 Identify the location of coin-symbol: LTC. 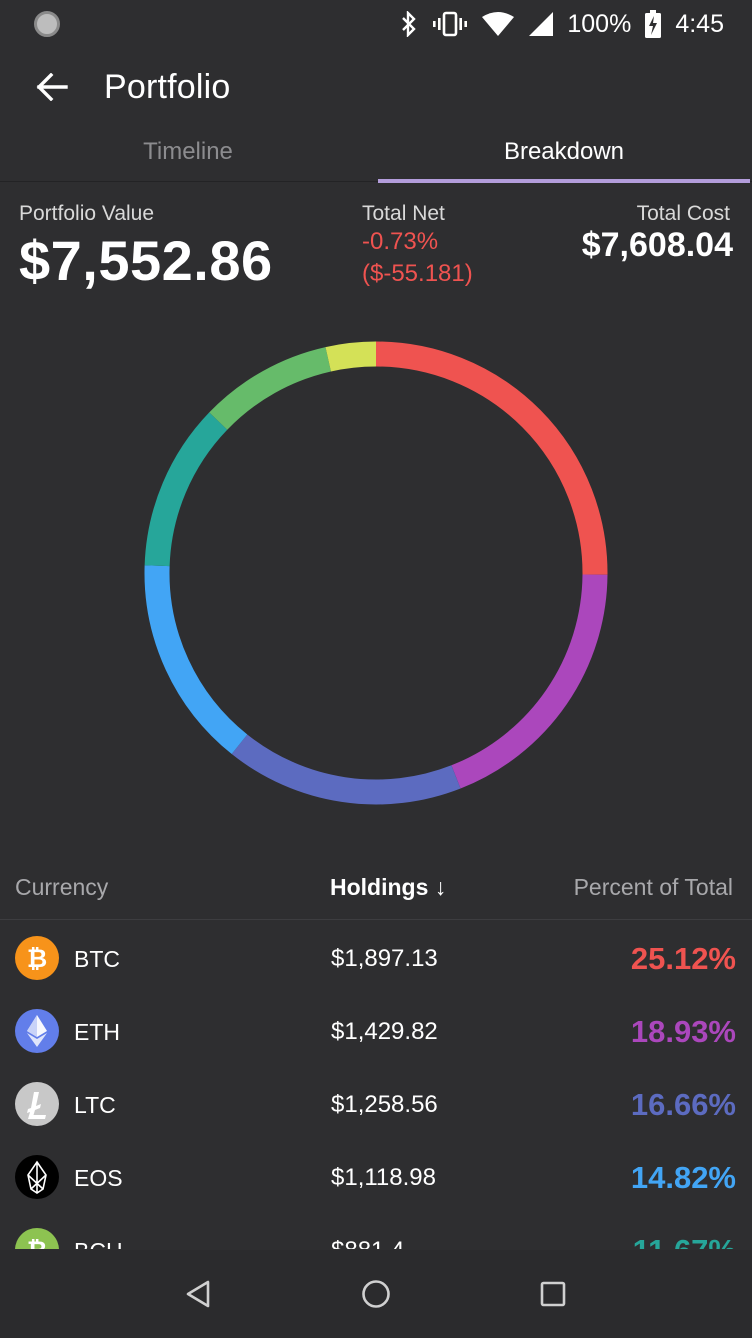
(95, 1105).